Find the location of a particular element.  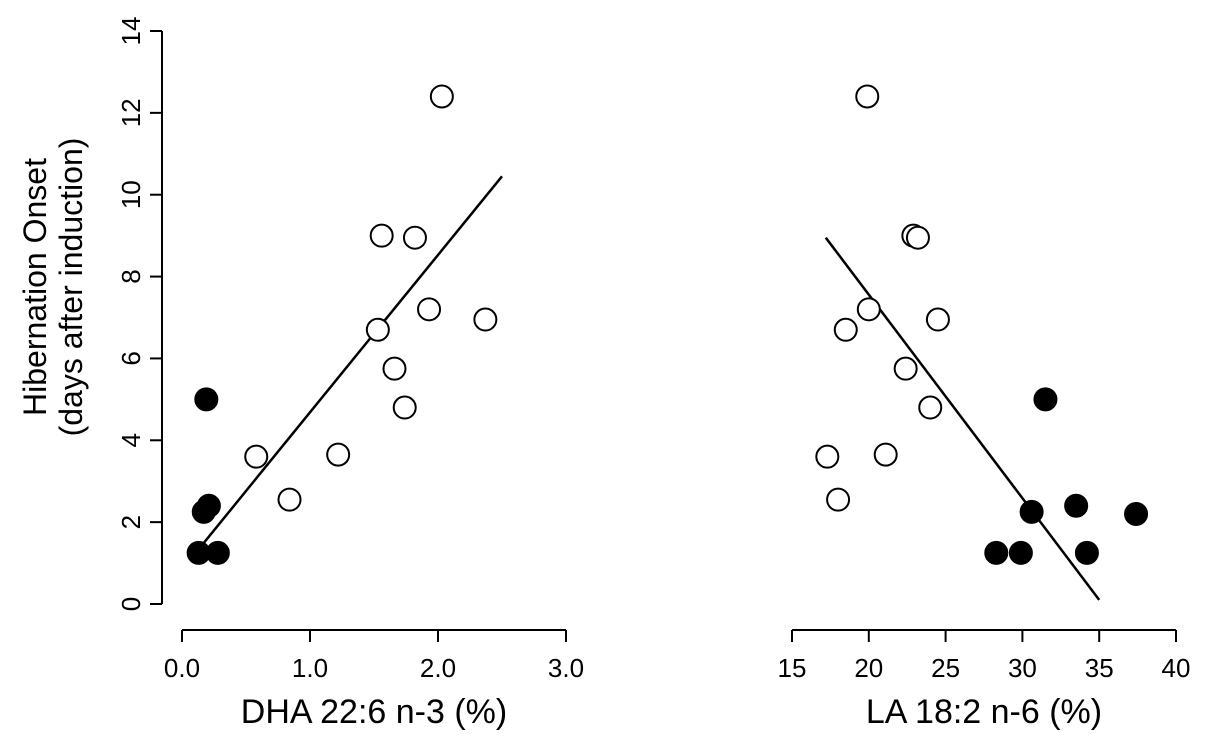

la-x-tick-label: 20 is located at coordinates (868, 668).